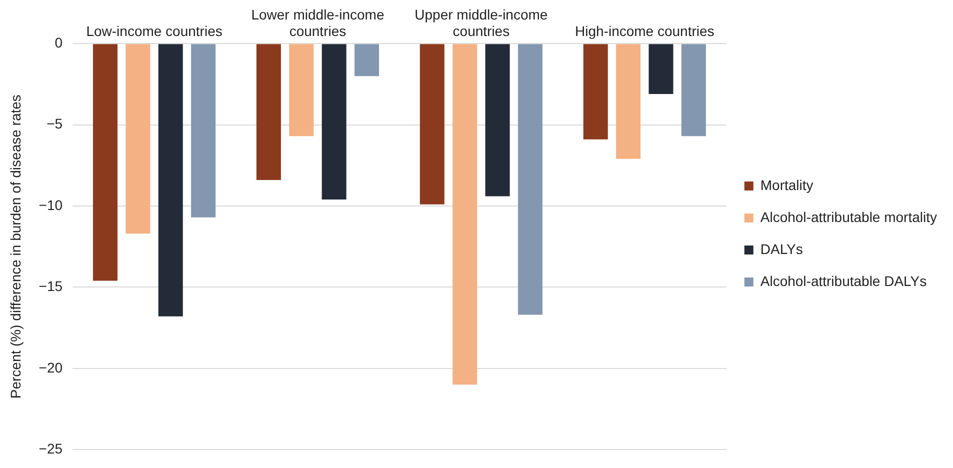  Describe the element at coordinates (50, 448) in the screenshot. I see `y-tick-label: −25` at that location.